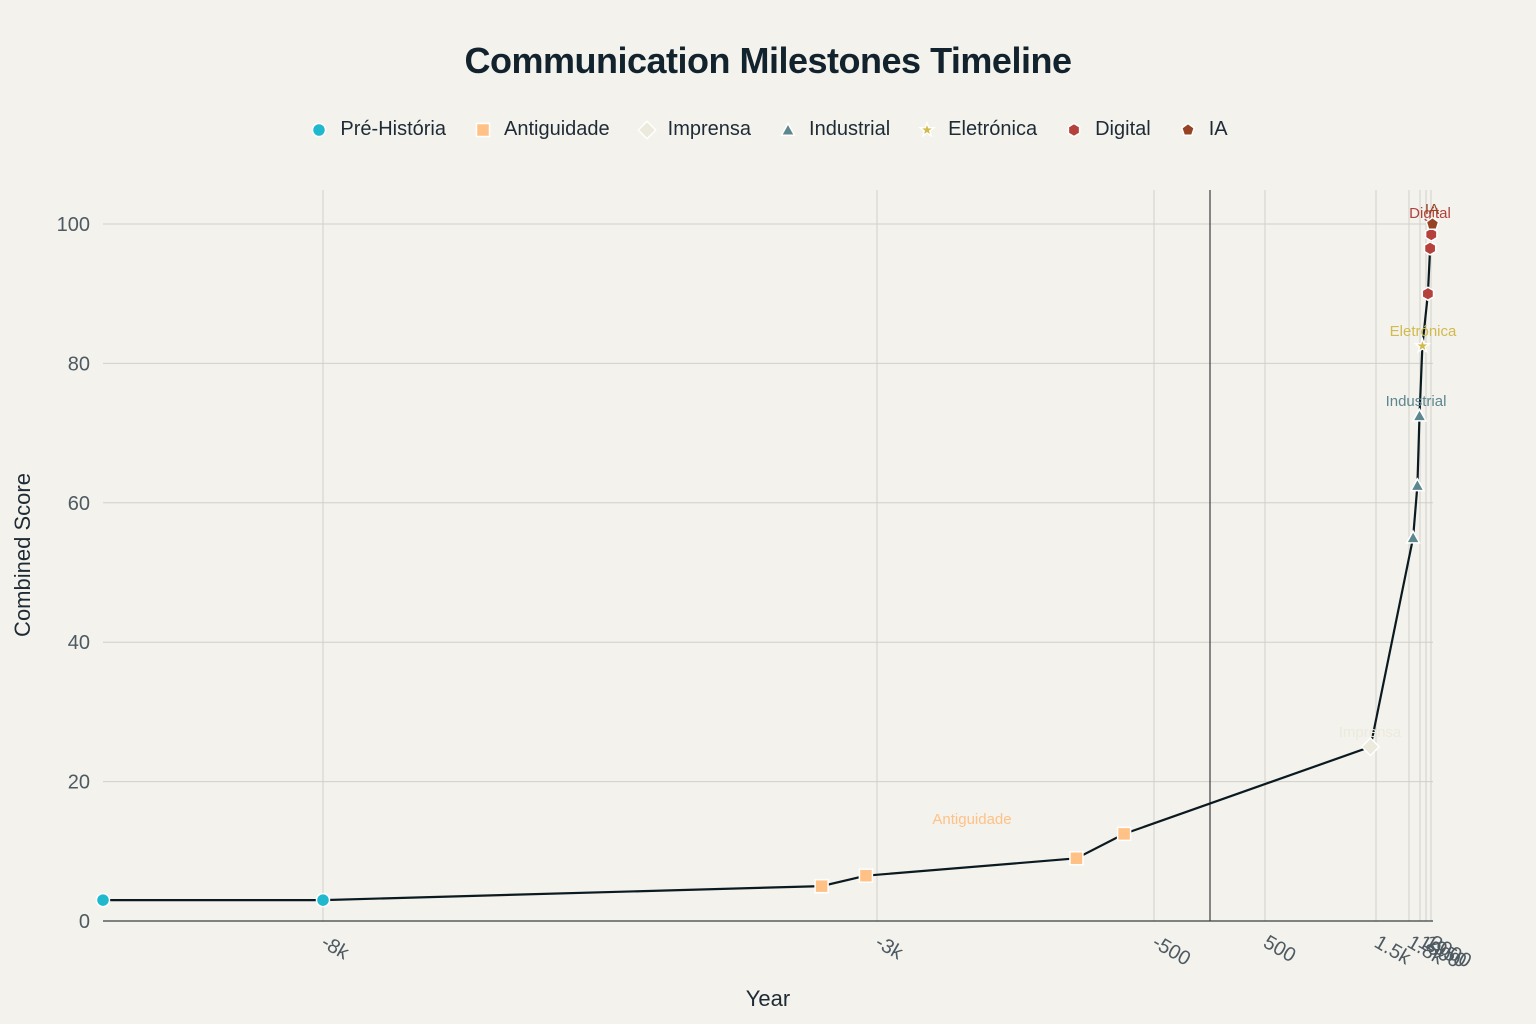 The width and height of the screenshot is (1536, 1024). I want to click on legend-label: Imprensa, so click(709, 129).